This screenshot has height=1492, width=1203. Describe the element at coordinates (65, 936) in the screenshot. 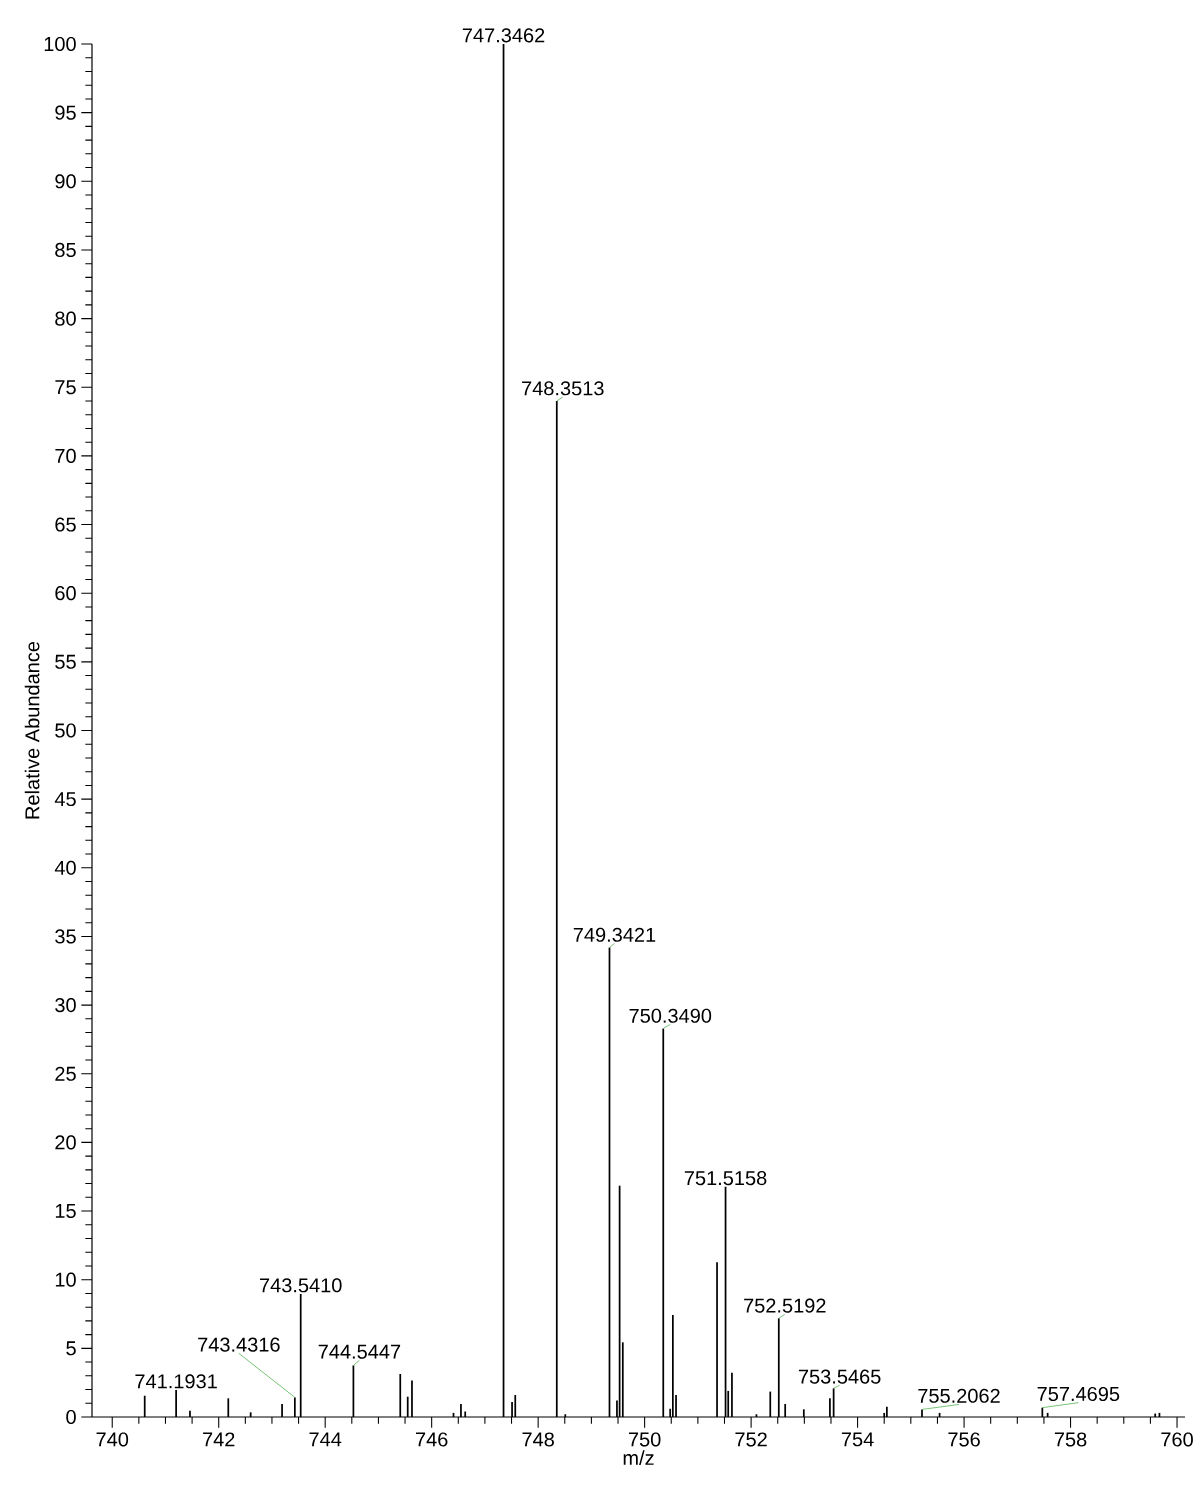

I see `y-tick-label: 35` at that location.